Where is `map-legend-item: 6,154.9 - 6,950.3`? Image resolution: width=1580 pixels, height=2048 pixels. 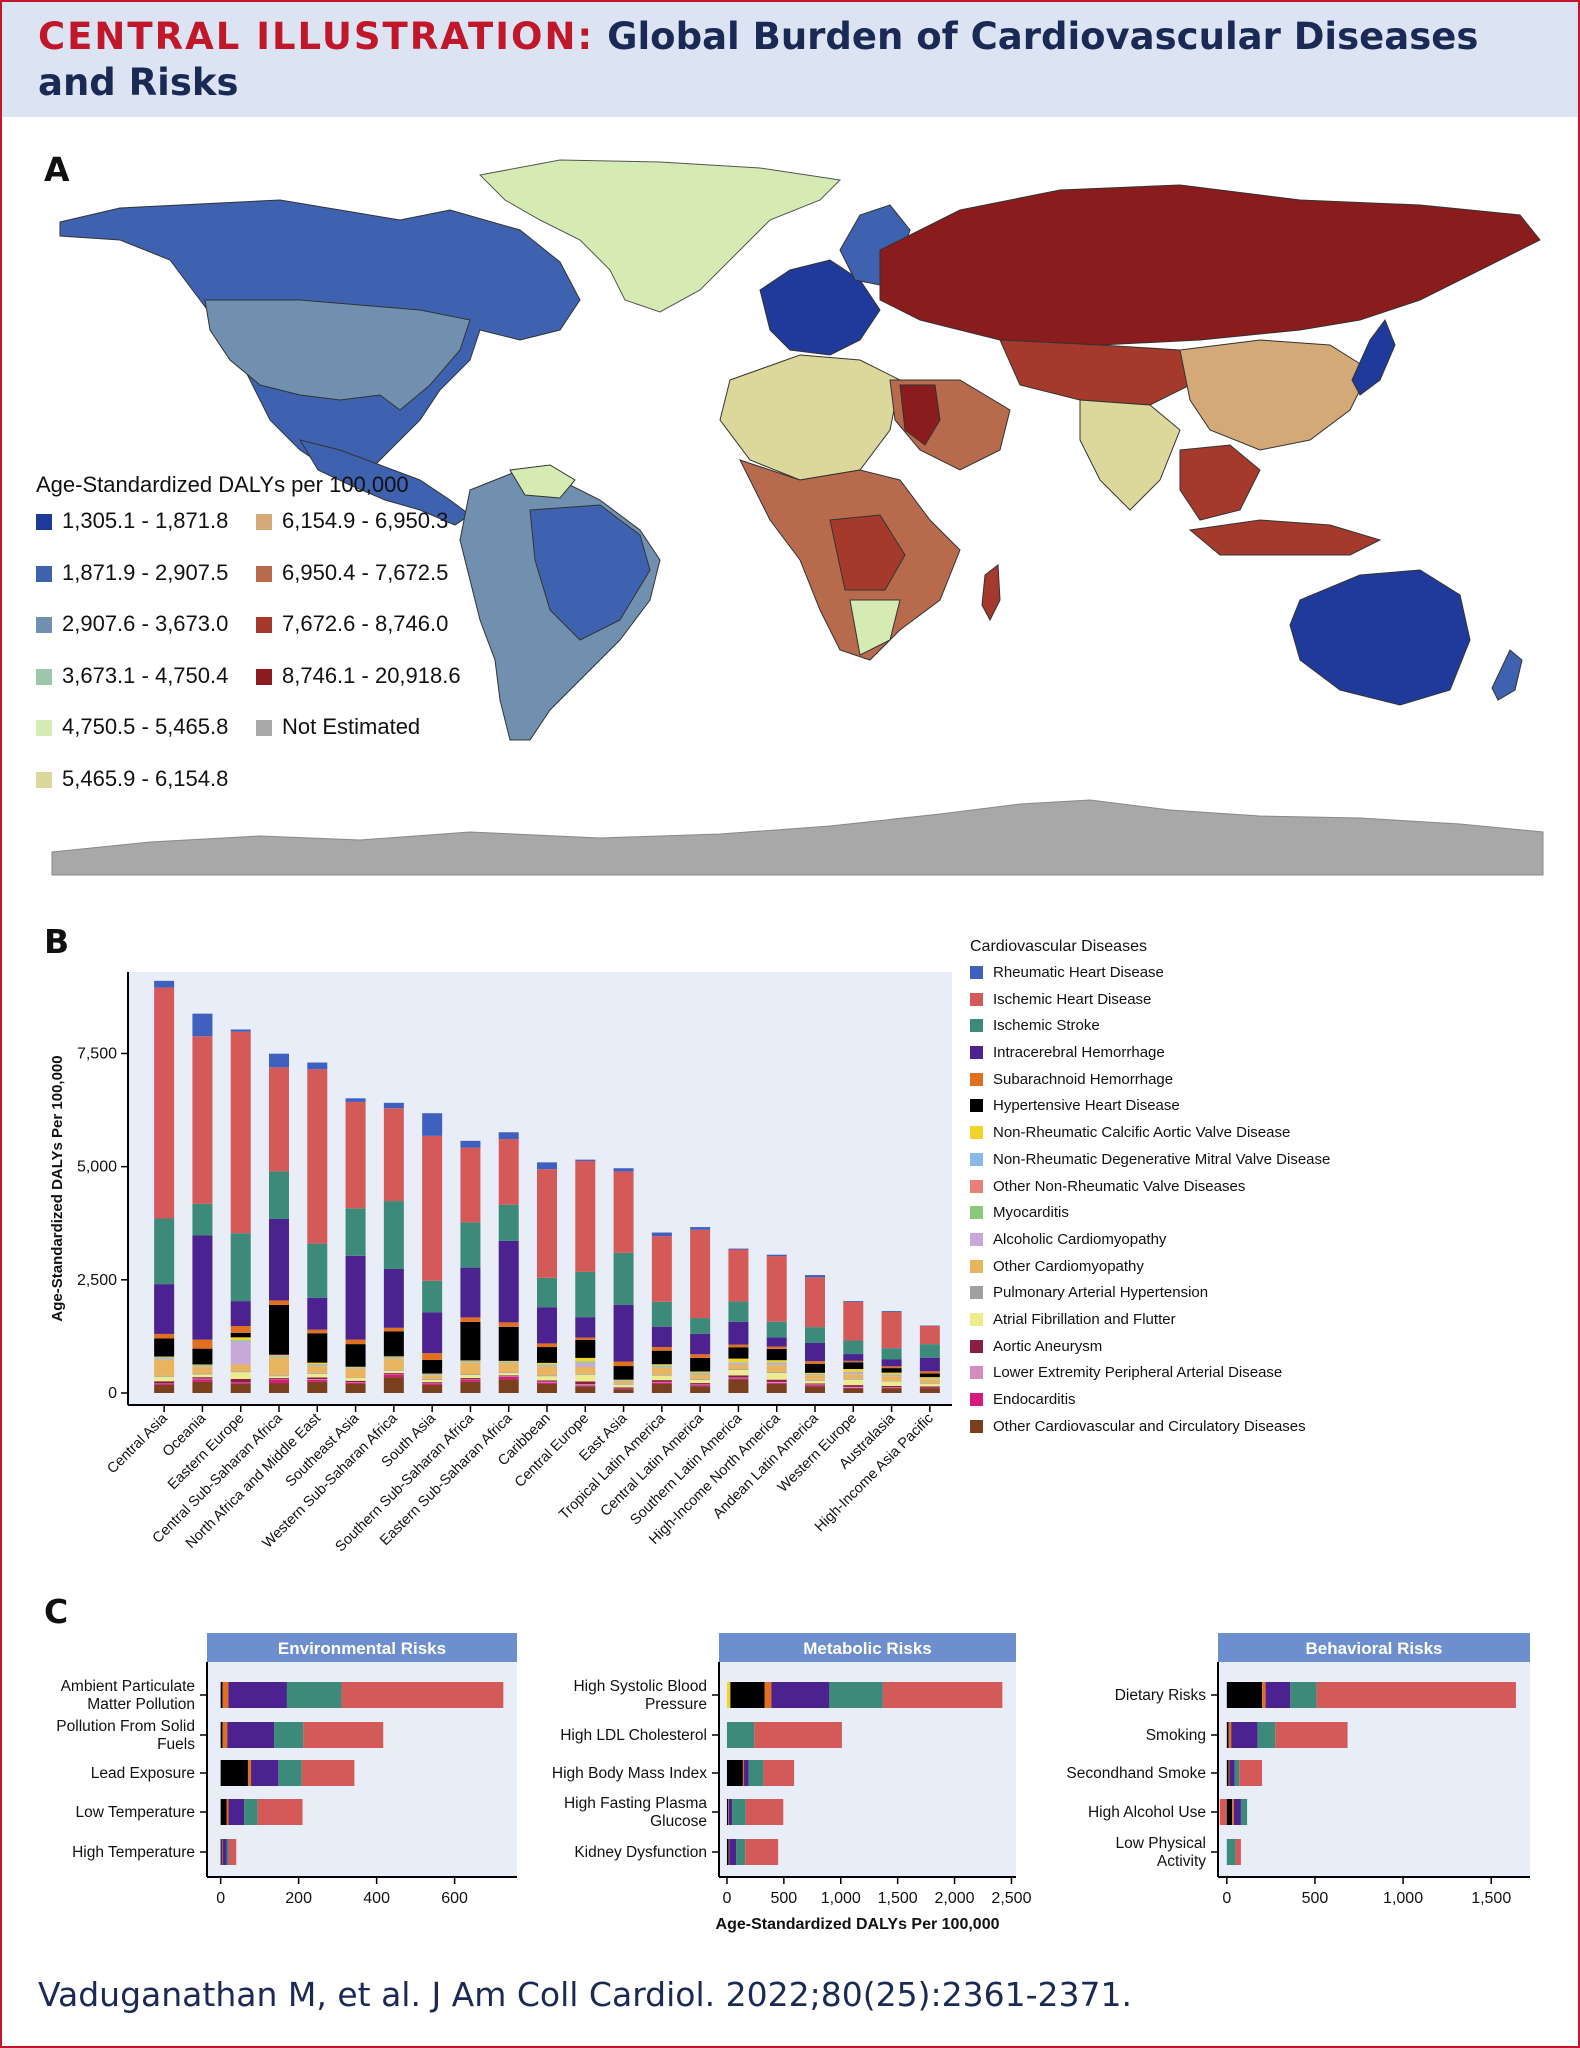
map-legend-item: 6,154.9 - 6,950.3 is located at coordinates (352, 521).